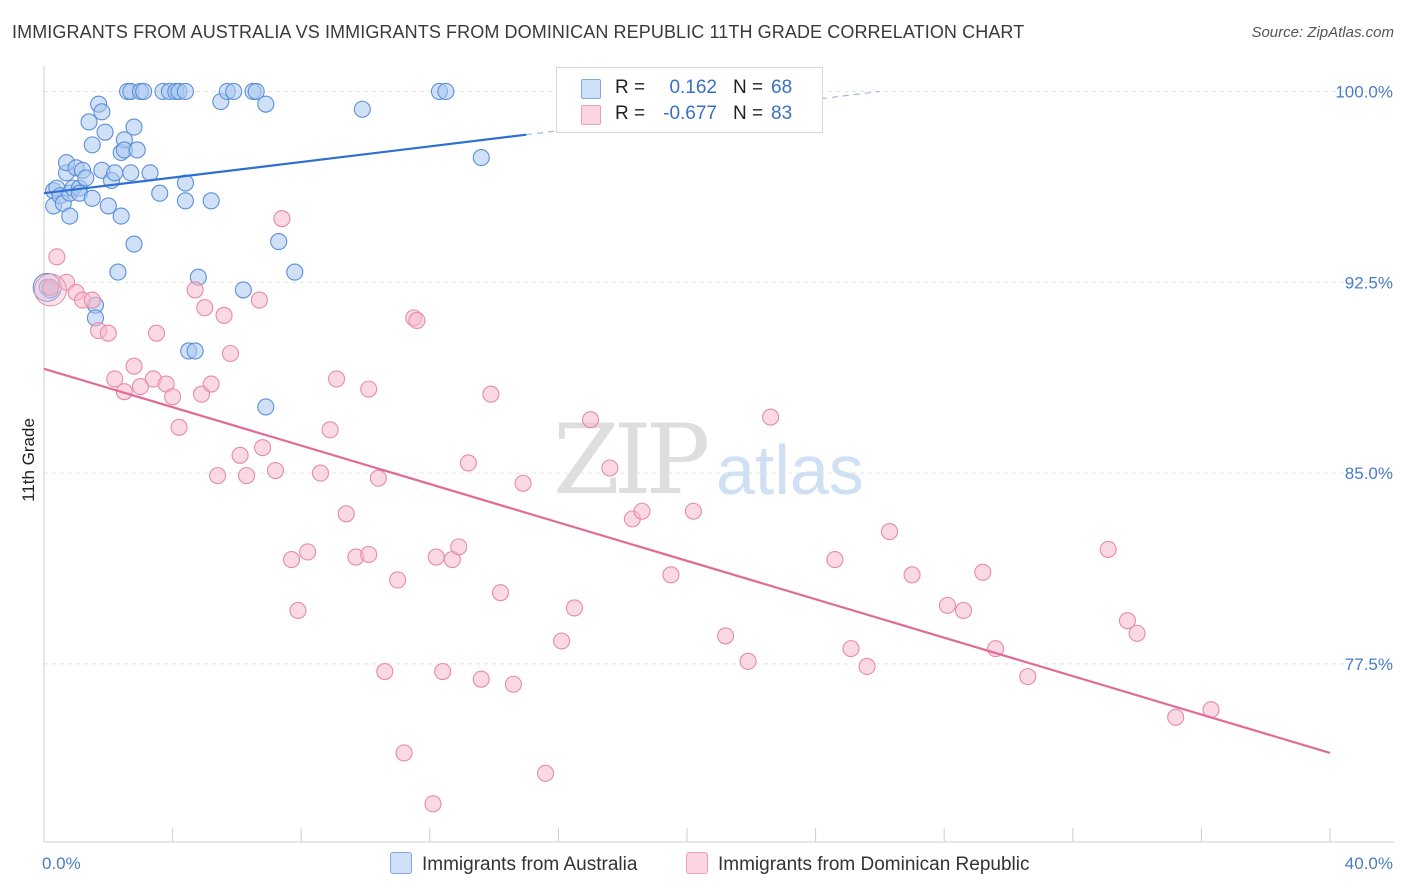 This screenshot has width=1406, height=892. Describe the element at coordinates (782, 87) in the screenshot. I see `legend-n-value: 68` at that location.